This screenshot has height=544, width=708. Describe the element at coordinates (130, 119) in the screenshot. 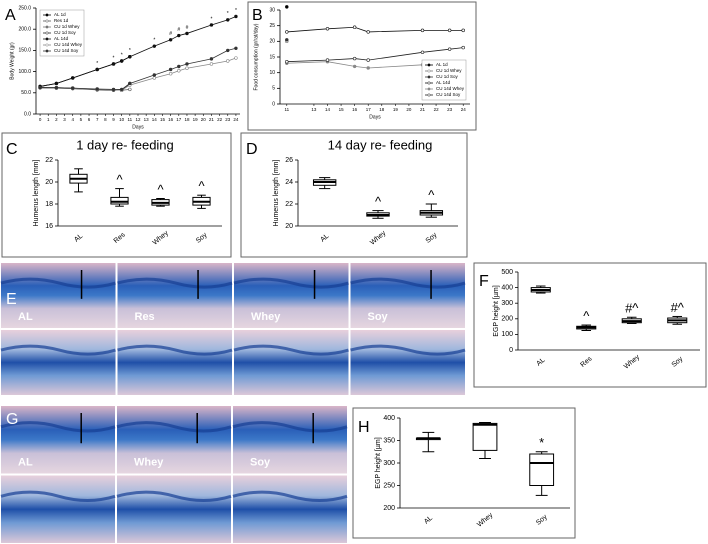

I see `x-tick-label: 11` at that location.